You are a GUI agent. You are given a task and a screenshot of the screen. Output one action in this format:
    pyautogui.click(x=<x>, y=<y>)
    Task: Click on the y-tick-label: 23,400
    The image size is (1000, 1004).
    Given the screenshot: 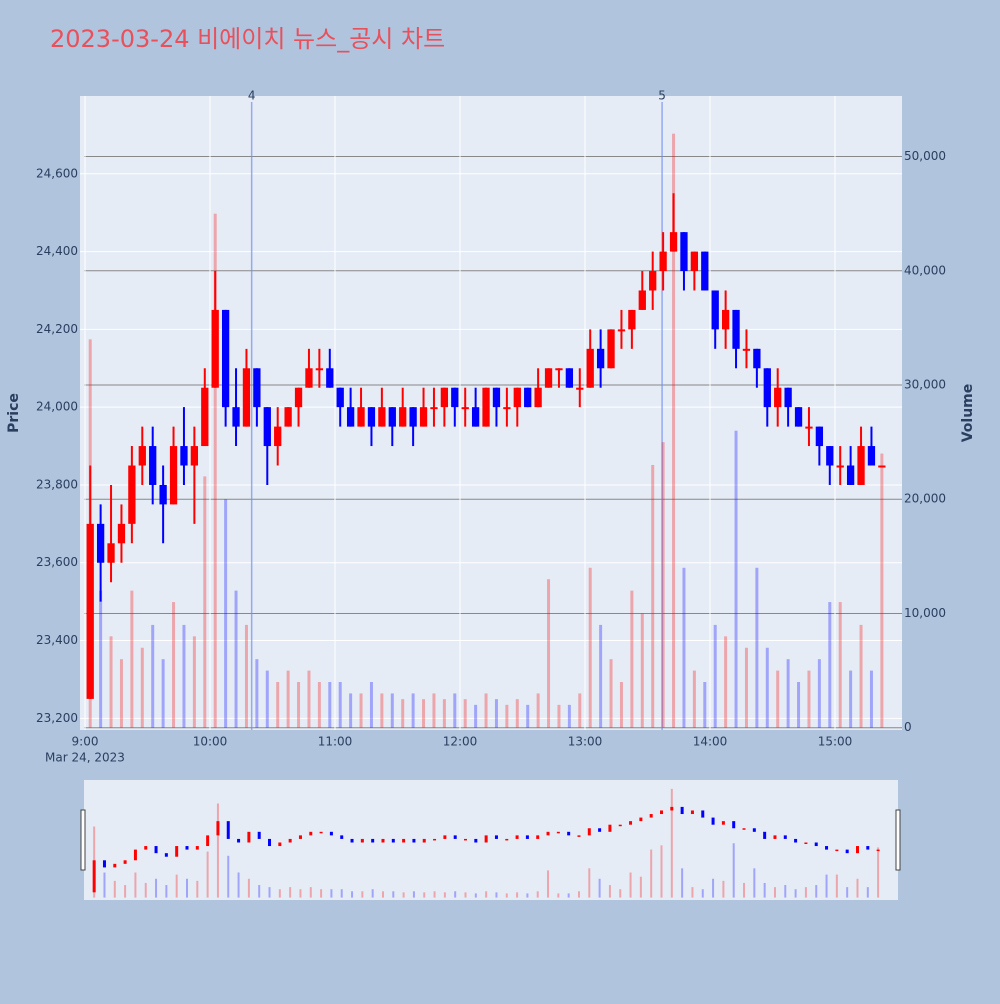 What is the action you would take?
    pyautogui.click(x=57, y=640)
    